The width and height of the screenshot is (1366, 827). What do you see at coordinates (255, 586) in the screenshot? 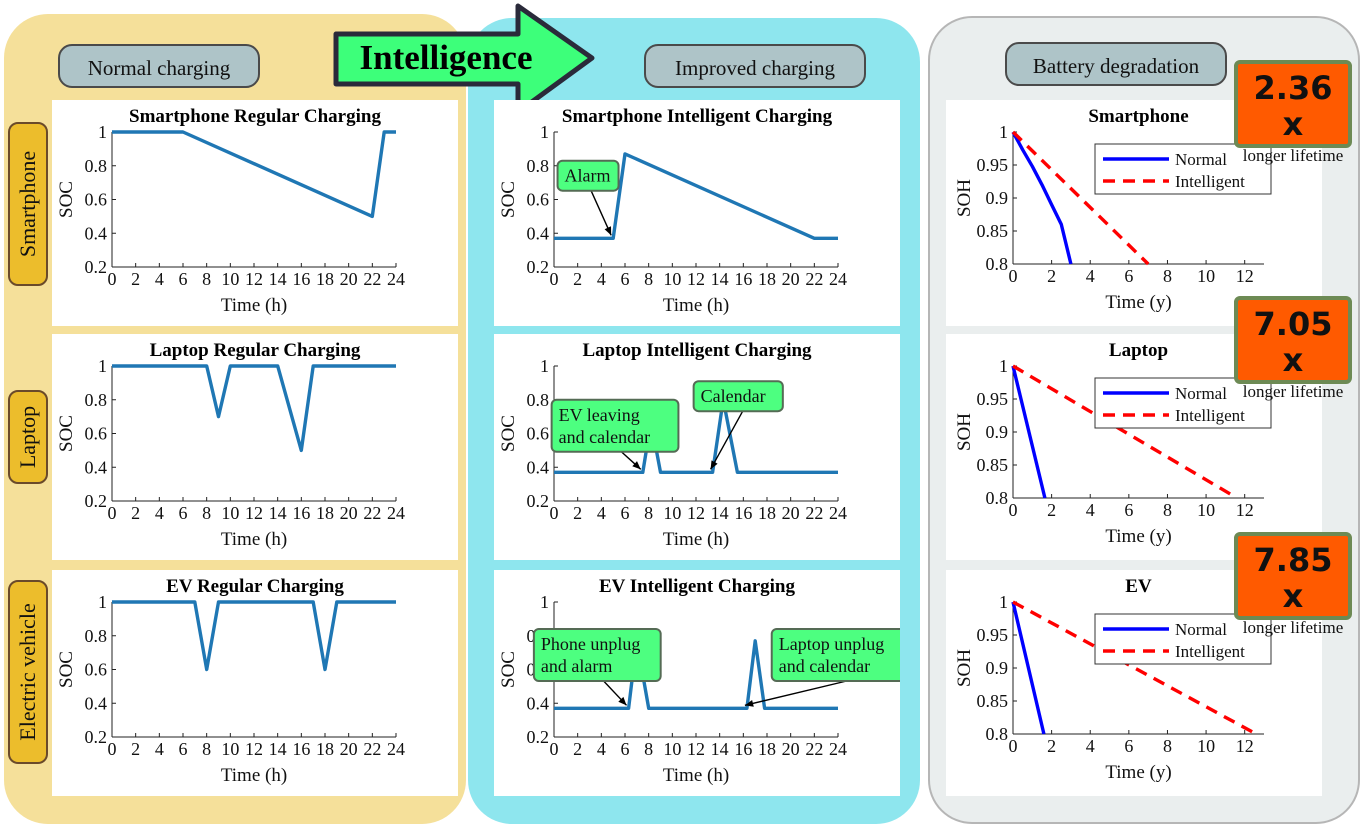
I see `chart-title: EV Regular Charging` at bounding box center [255, 586].